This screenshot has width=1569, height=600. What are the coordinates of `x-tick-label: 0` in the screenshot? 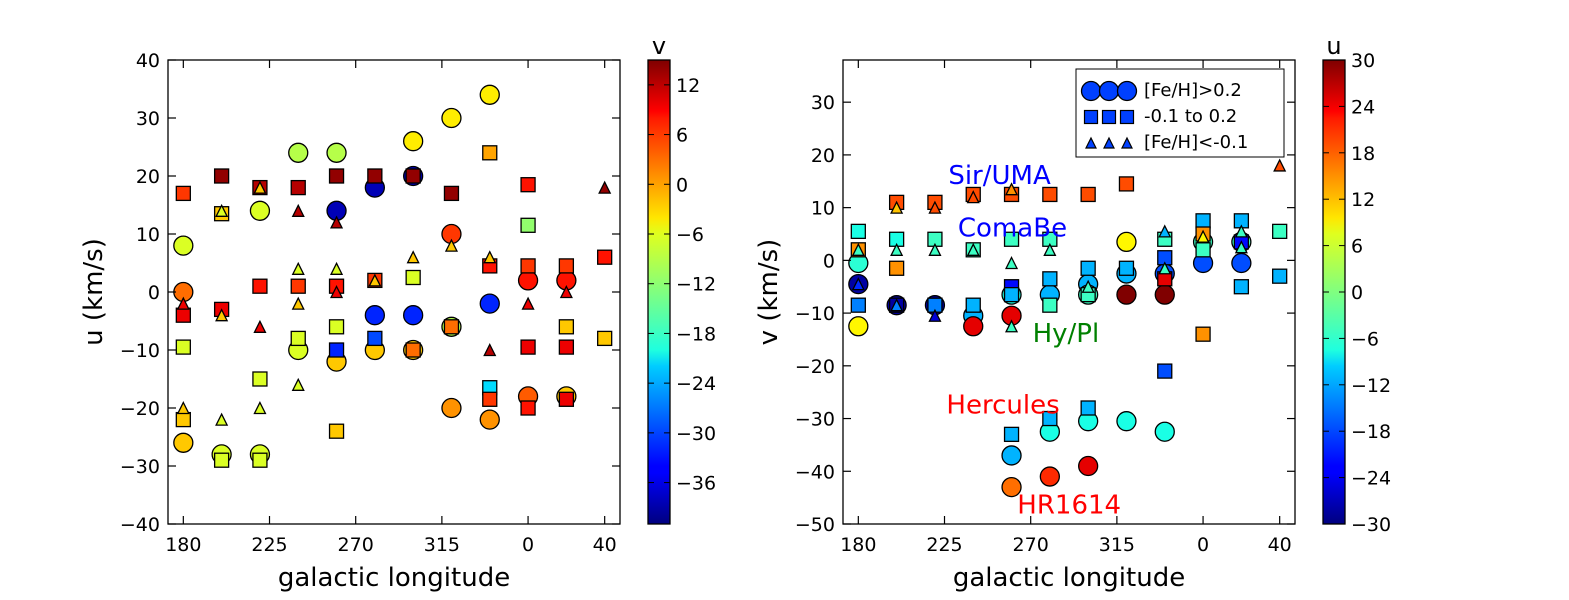 It's located at (1203, 545).